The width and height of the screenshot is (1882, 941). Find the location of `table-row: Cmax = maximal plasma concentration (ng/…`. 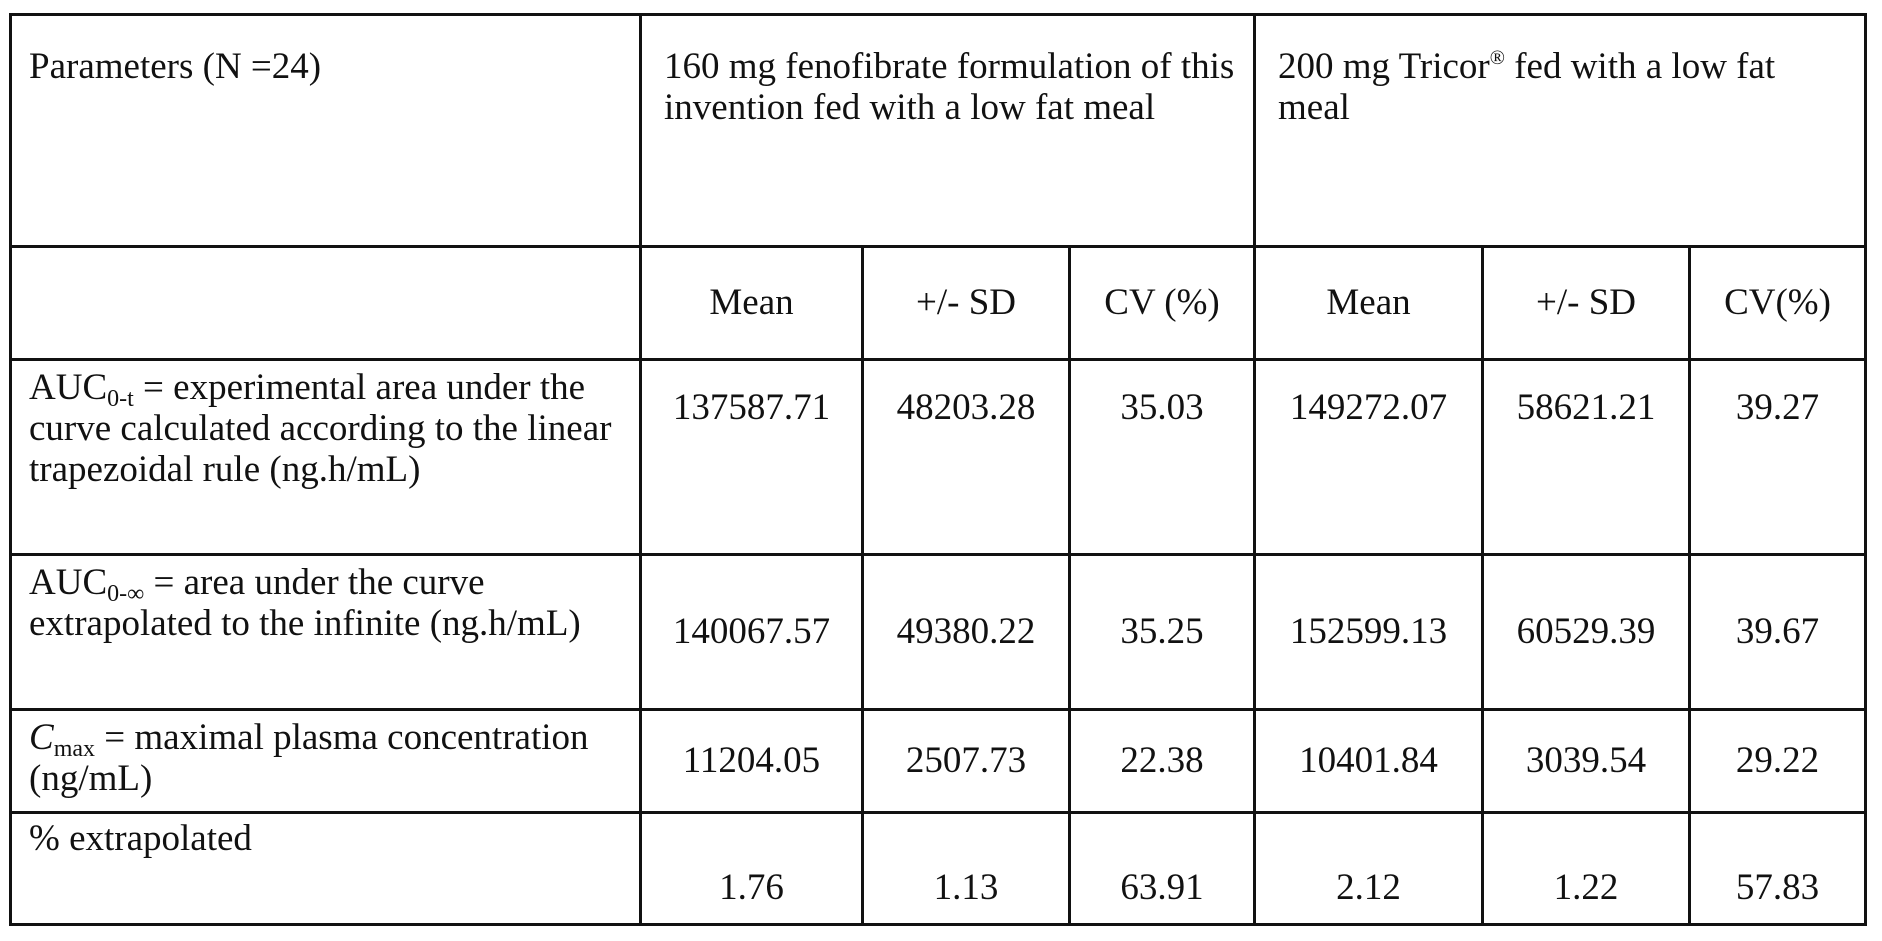

table-row: Cmax = maximal plasma concentration (ng/… is located at coordinates (938, 761).